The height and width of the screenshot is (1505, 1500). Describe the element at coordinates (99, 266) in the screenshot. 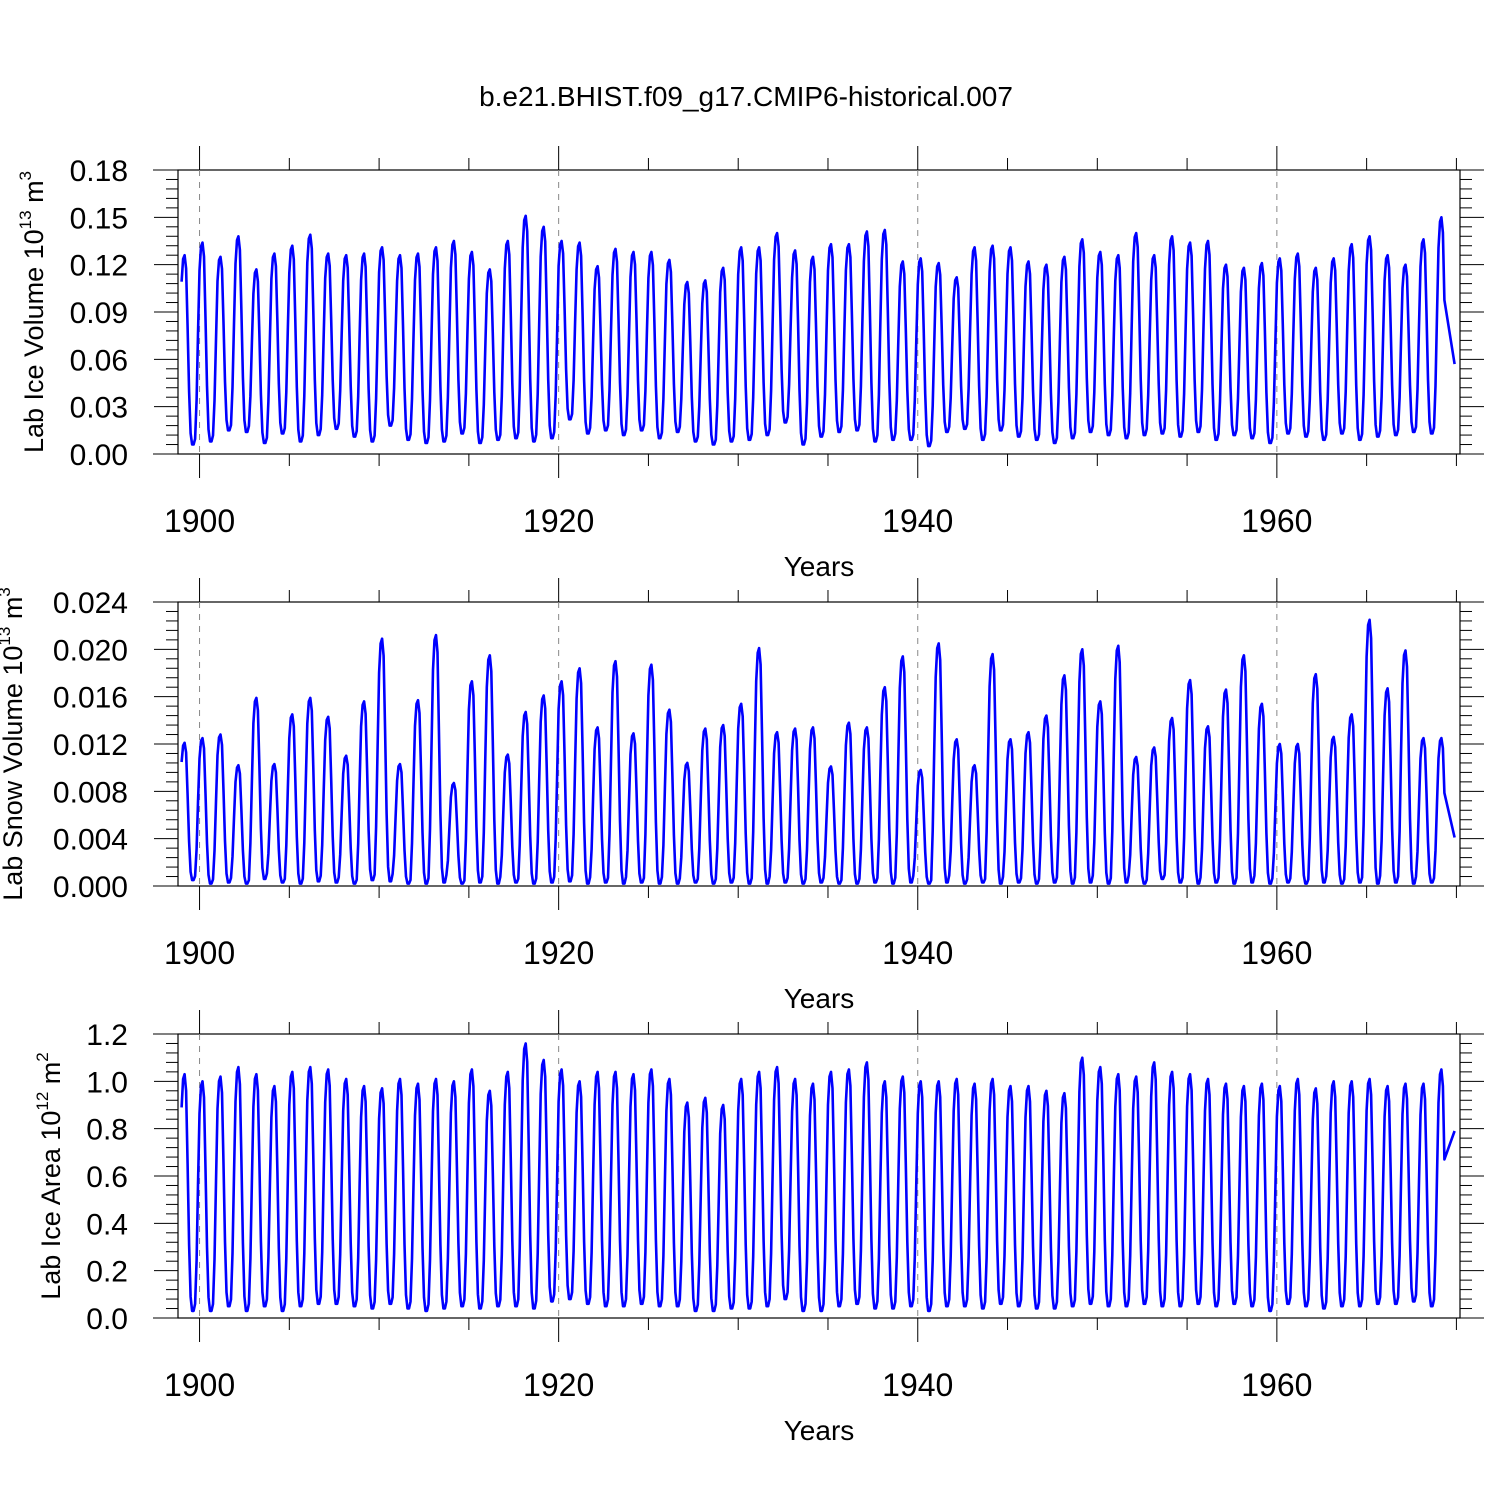

I see `y-tick-label: 0.12` at that location.